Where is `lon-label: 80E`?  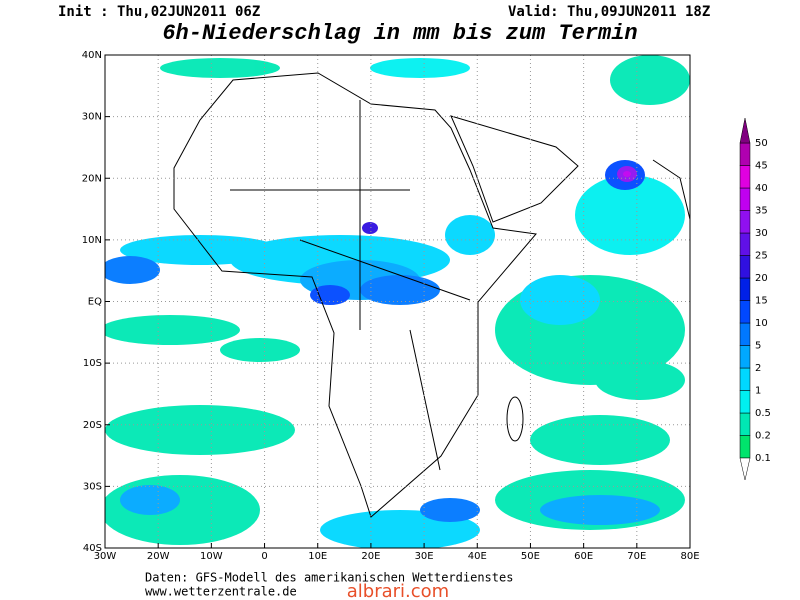 lon-label: 80E is located at coordinates (689, 556).